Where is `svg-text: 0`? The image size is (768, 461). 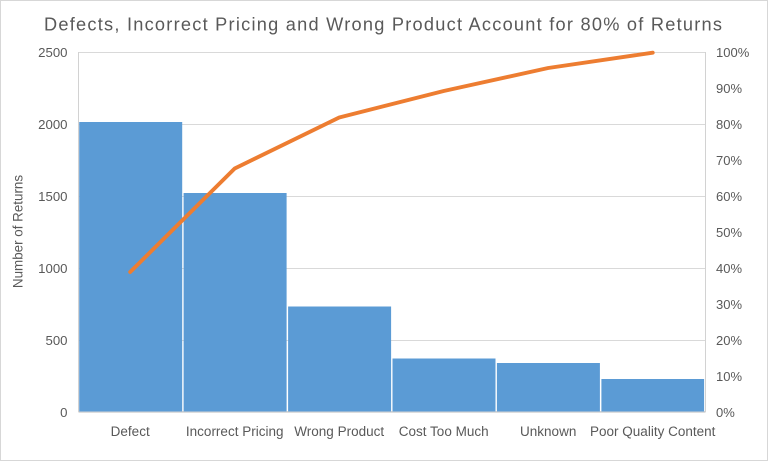
svg-text: 0 is located at coordinates (63, 412).